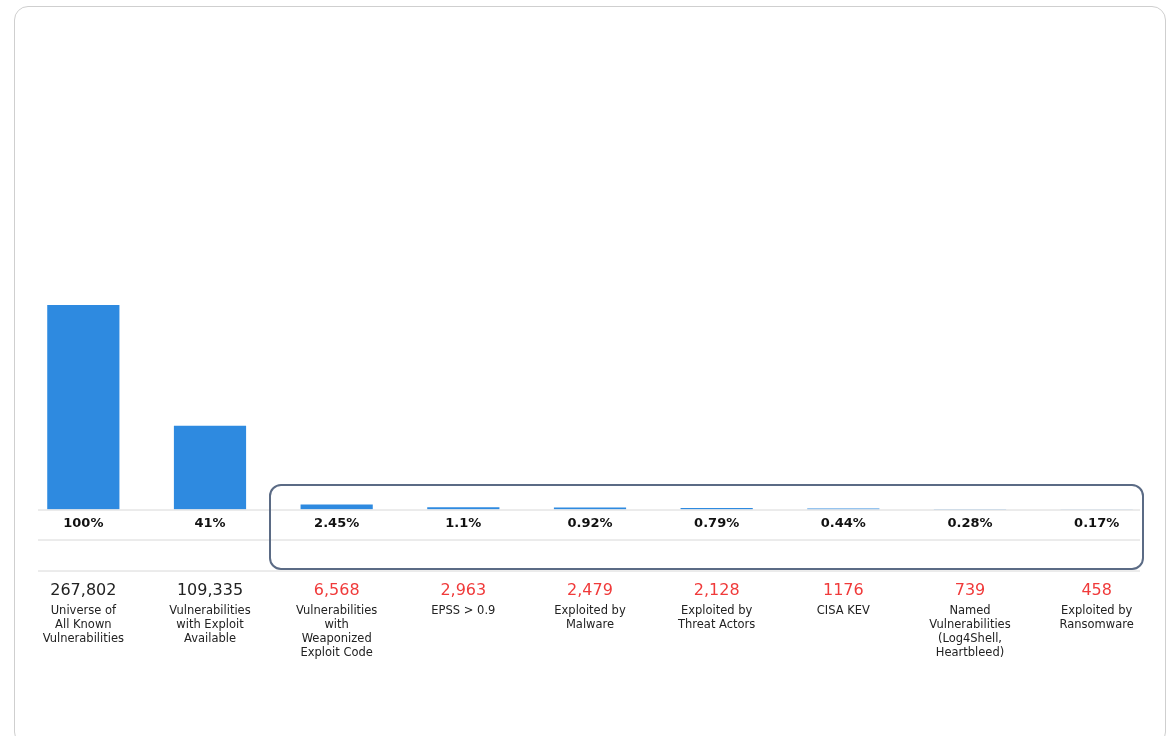 This screenshot has width=1175, height=736. I want to click on data-label: 41%, so click(210, 522).